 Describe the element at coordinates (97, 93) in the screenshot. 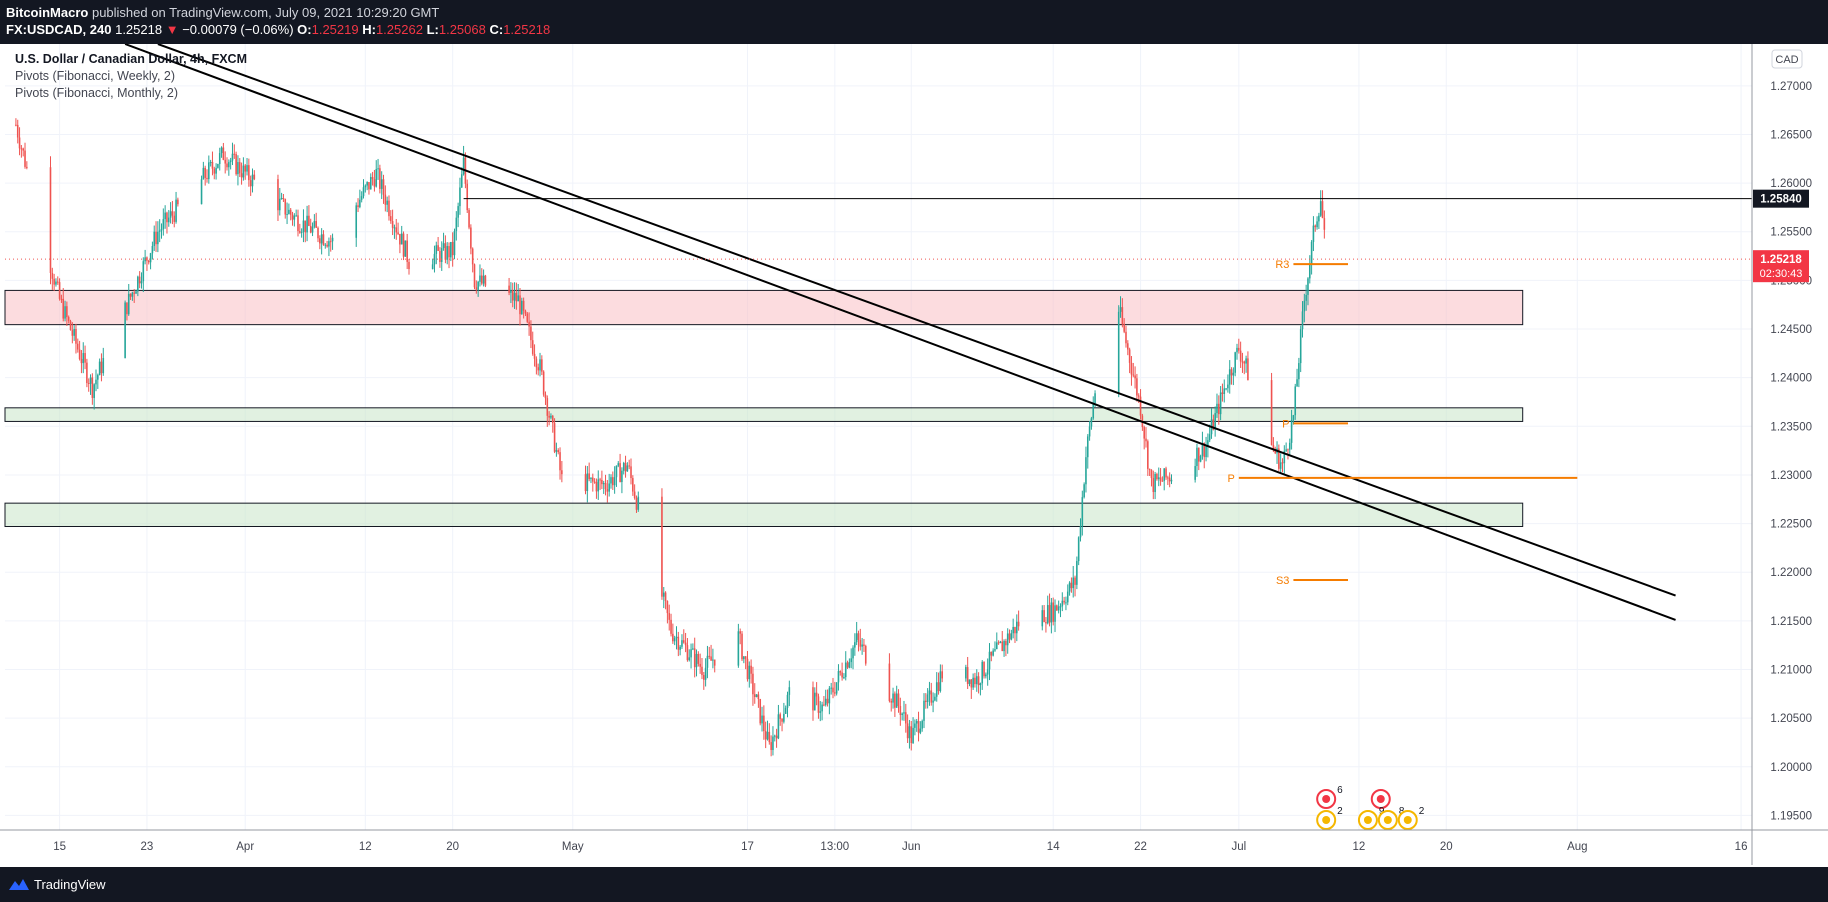

I see `indicator-monthly-pivots: Pivots (Fibonacci, Monthly, 2)` at that location.